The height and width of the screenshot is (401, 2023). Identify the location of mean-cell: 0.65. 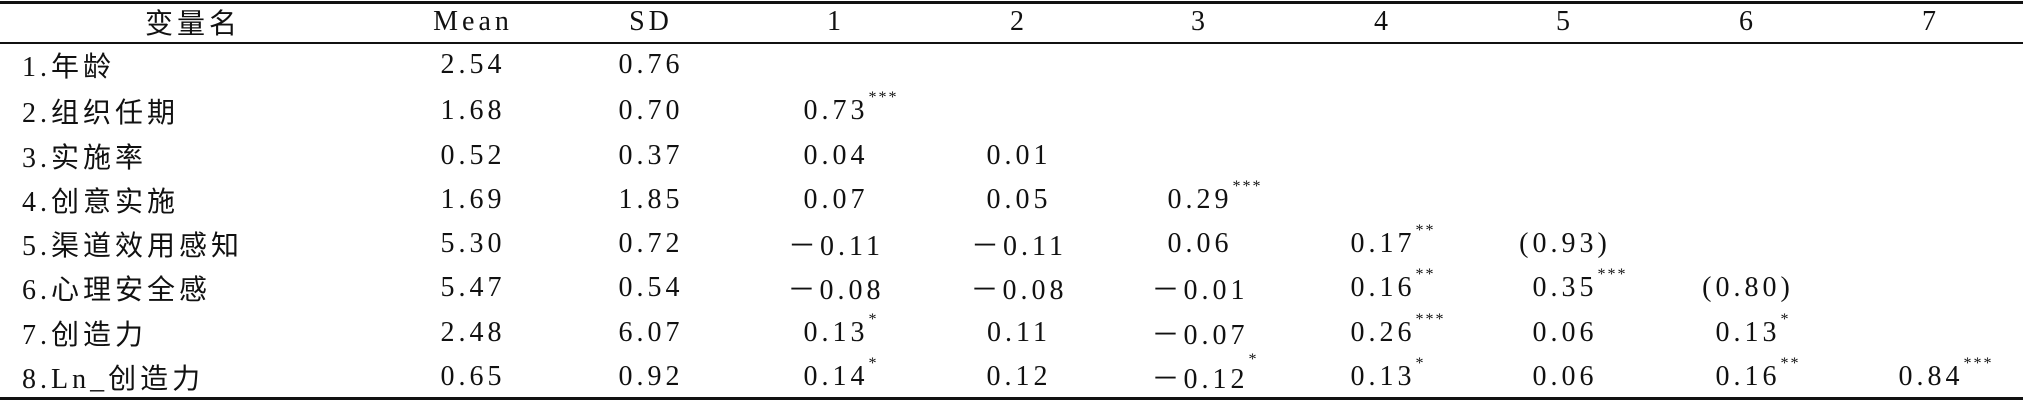
(473, 376).